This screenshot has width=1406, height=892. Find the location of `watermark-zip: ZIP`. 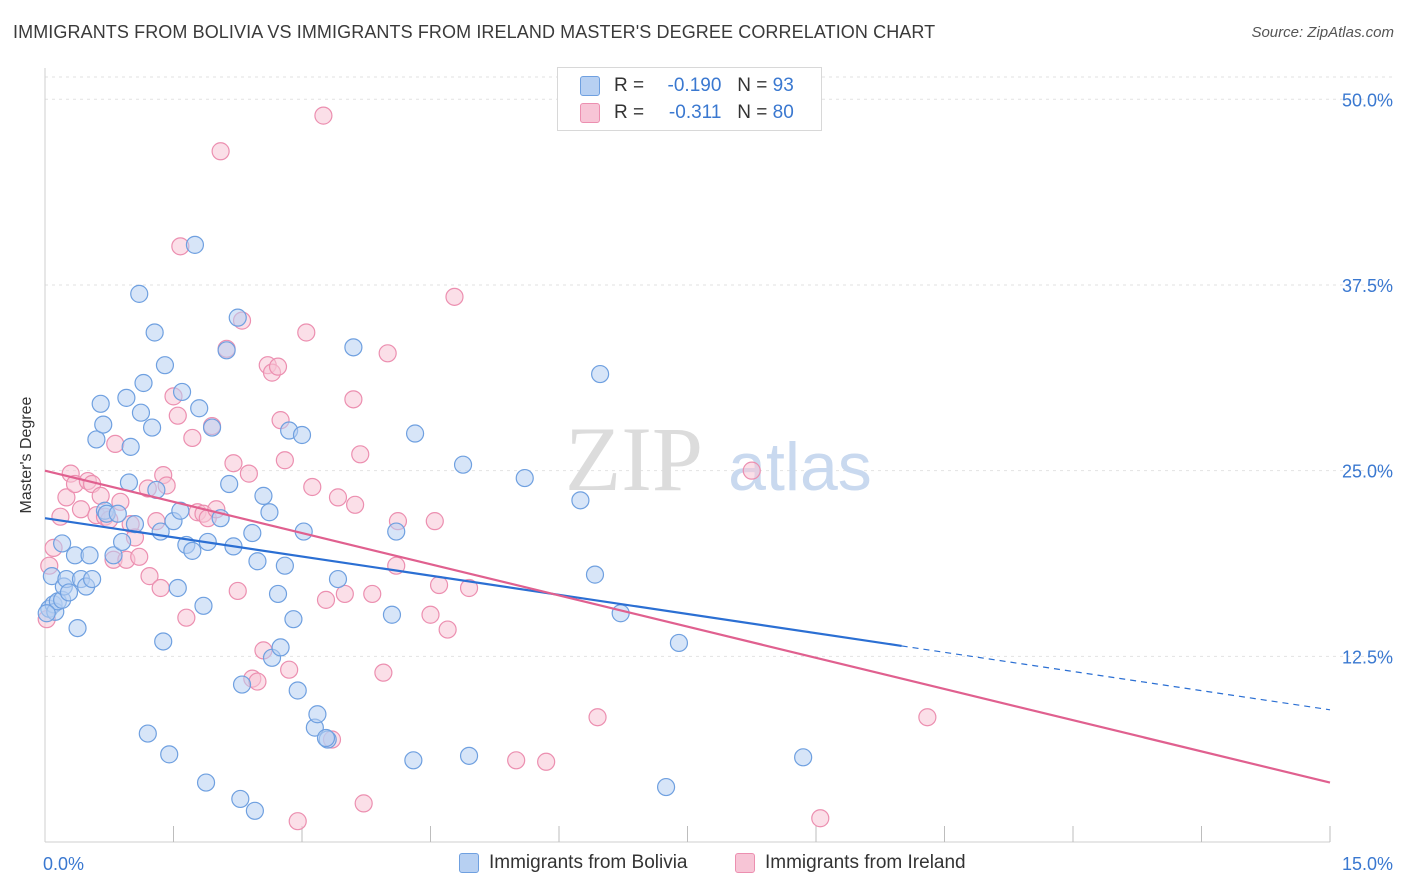

watermark-zip: ZIP is located at coordinates (634, 459).